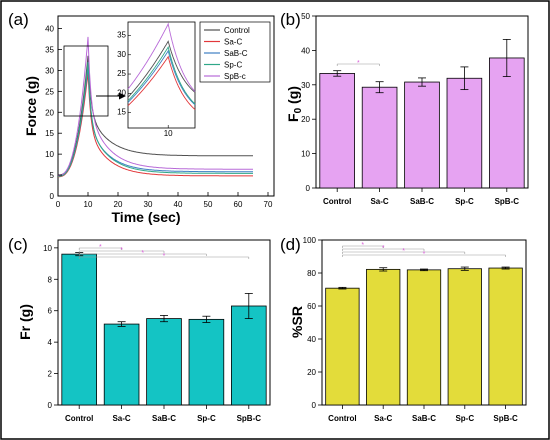  What do you see at coordinates (233, 42) in the screenshot?
I see `legend-label: Sa-C` at bounding box center [233, 42].